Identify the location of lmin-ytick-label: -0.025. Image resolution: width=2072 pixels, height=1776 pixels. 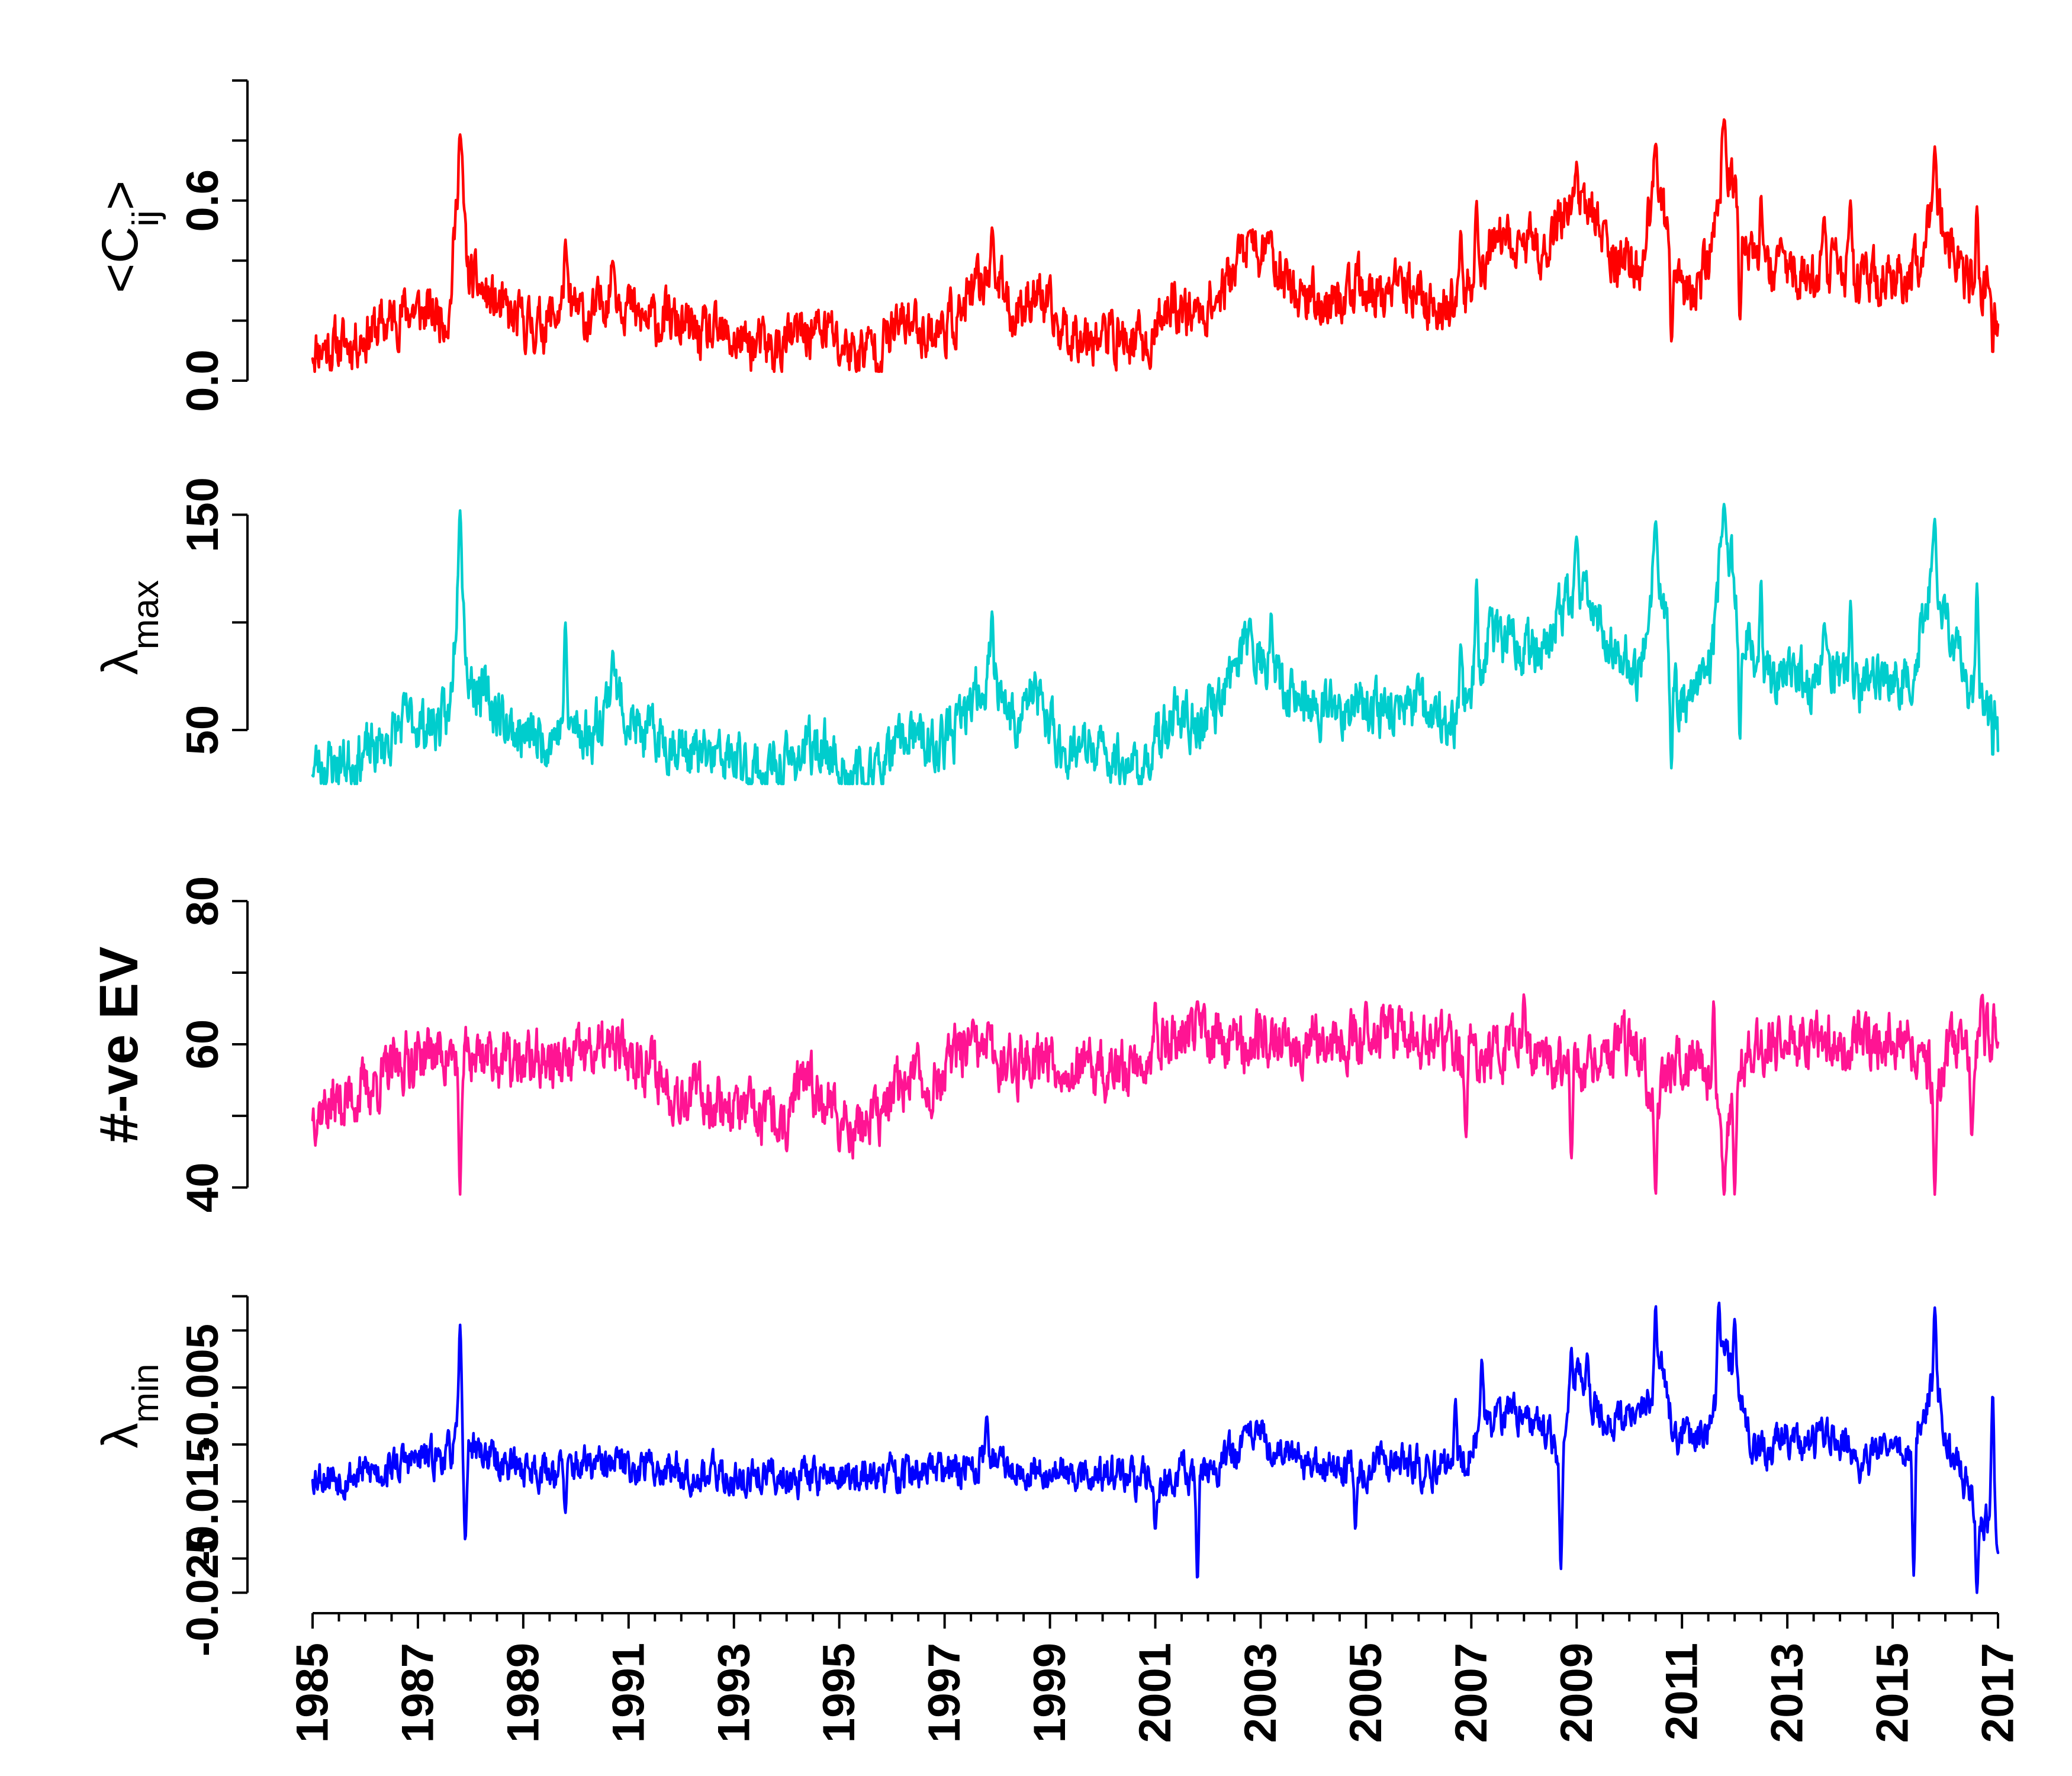
(203, 1593).